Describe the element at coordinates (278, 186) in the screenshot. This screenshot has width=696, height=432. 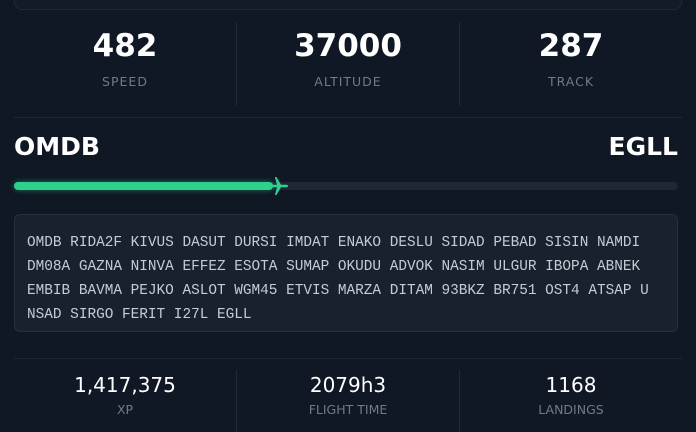
I see `plane-icon` at that location.